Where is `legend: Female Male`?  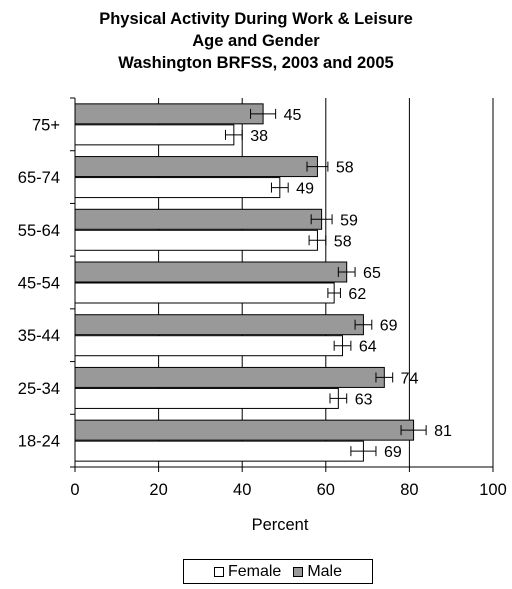 legend: Female Male is located at coordinates (278, 571).